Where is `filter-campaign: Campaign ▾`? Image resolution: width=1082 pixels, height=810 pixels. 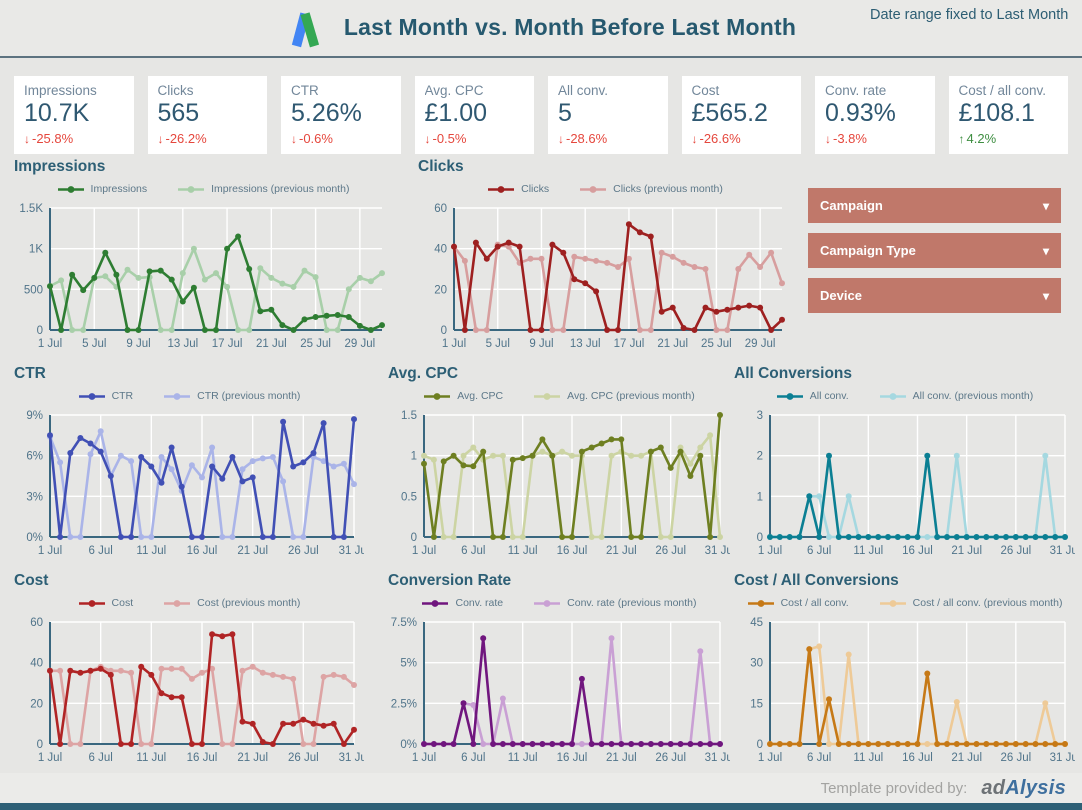 filter-campaign: Campaign ▾ is located at coordinates (934, 205).